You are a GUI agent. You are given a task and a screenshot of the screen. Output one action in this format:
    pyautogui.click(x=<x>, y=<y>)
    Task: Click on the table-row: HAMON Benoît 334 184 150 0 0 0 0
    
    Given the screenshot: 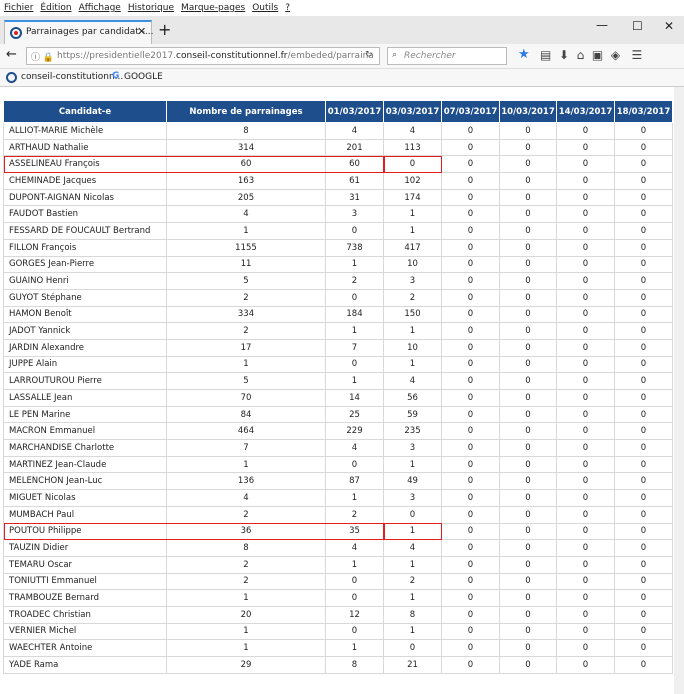 What is the action you would take?
    pyautogui.click(x=338, y=314)
    